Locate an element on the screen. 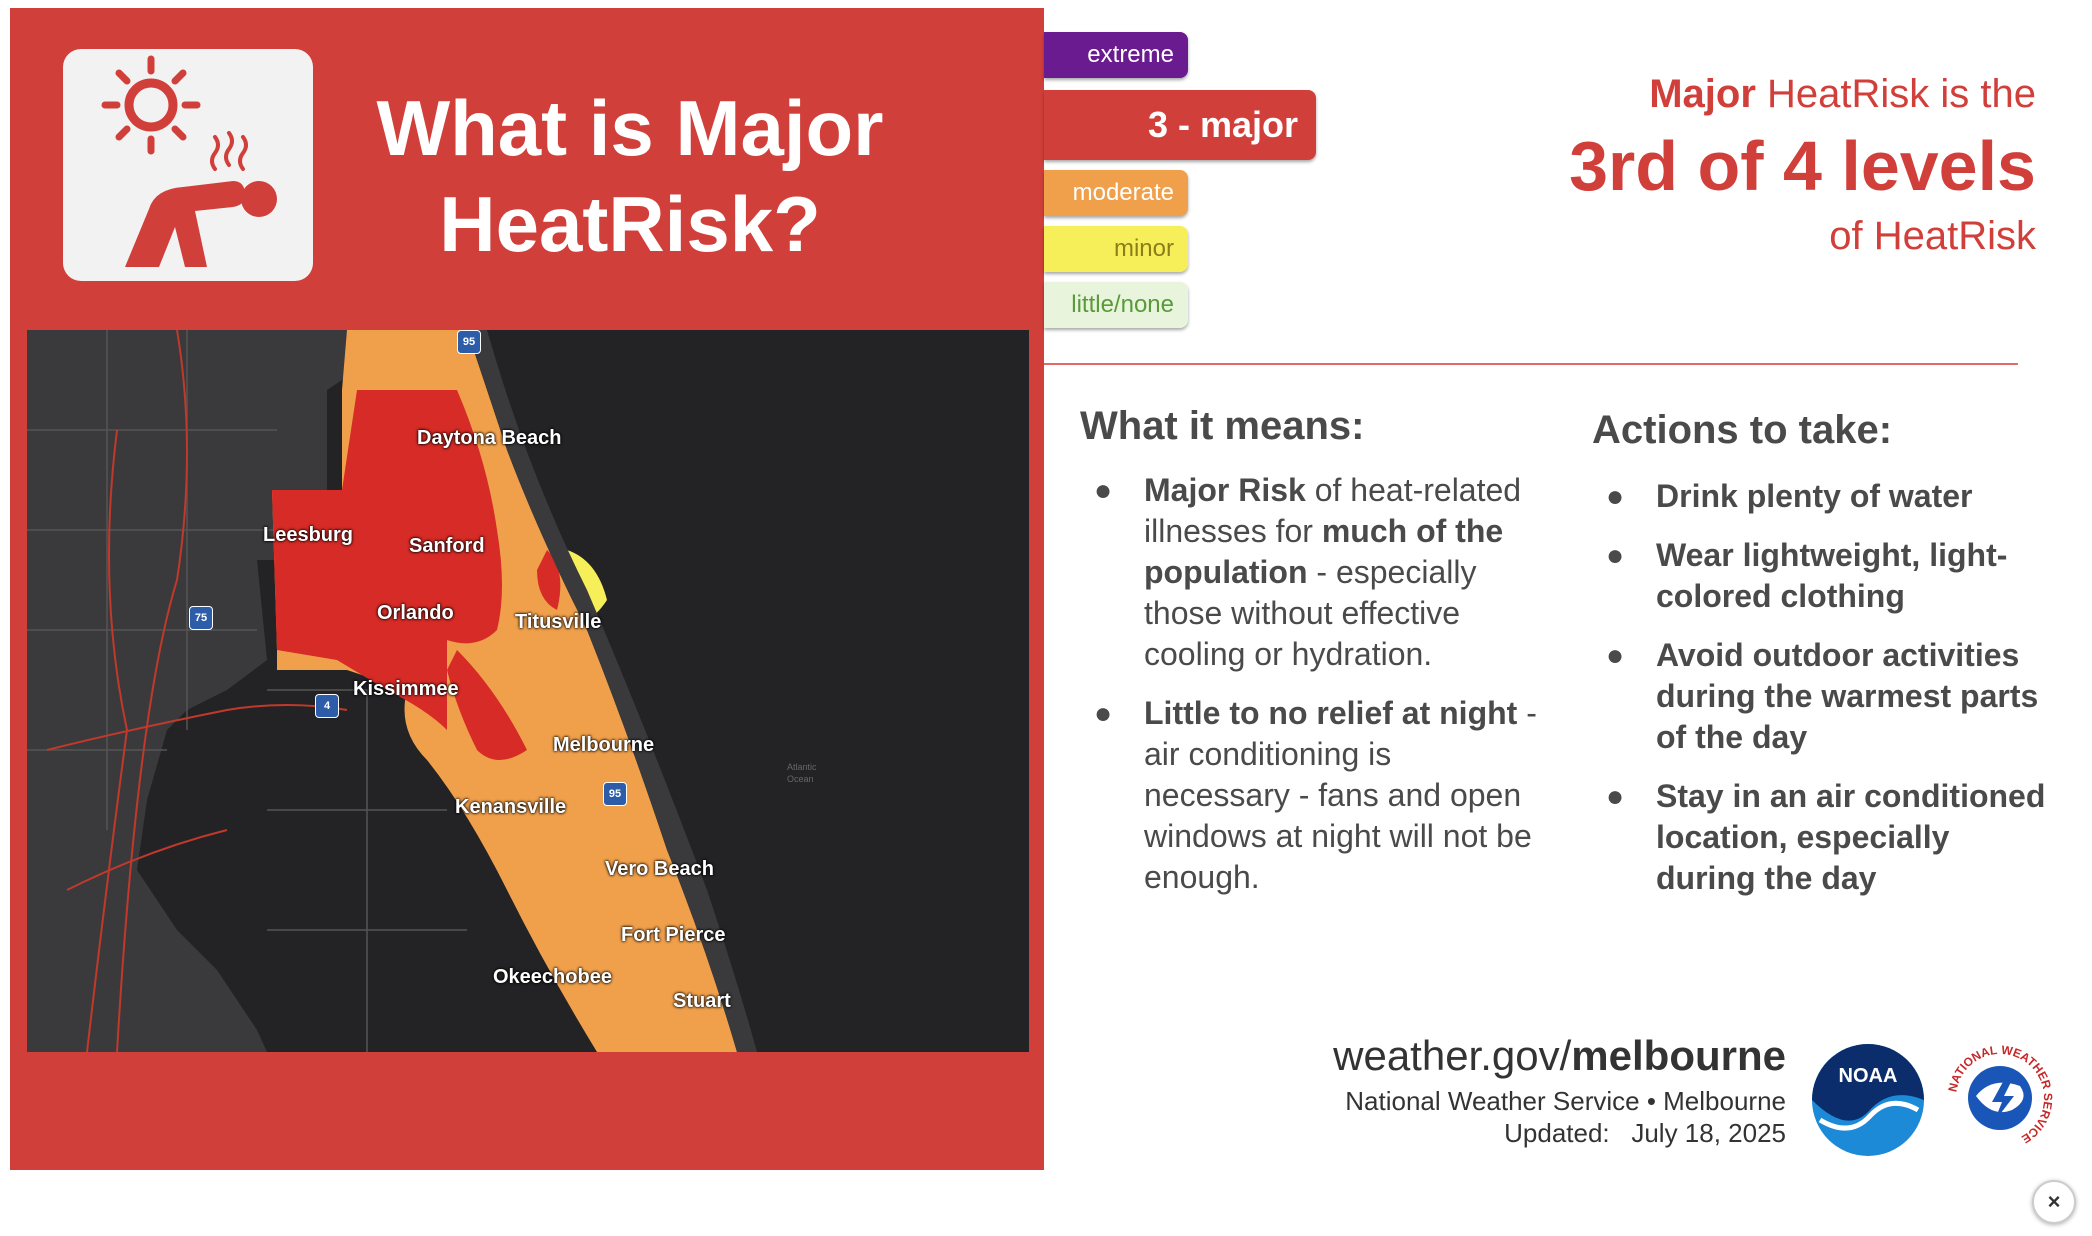 The height and width of the screenshot is (1236, 2092). level-pill-little-none: little/none is located at coordinates (1116, 305).